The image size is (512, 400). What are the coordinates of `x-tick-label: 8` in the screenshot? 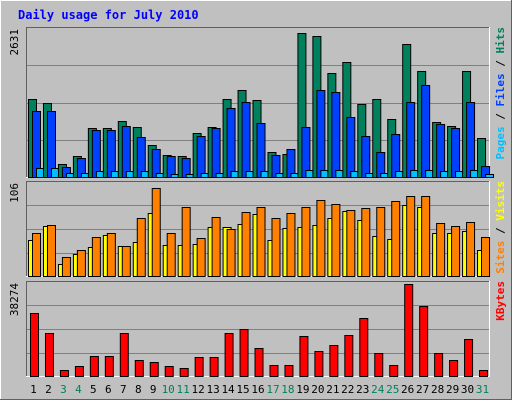 It's located at (138, 389).